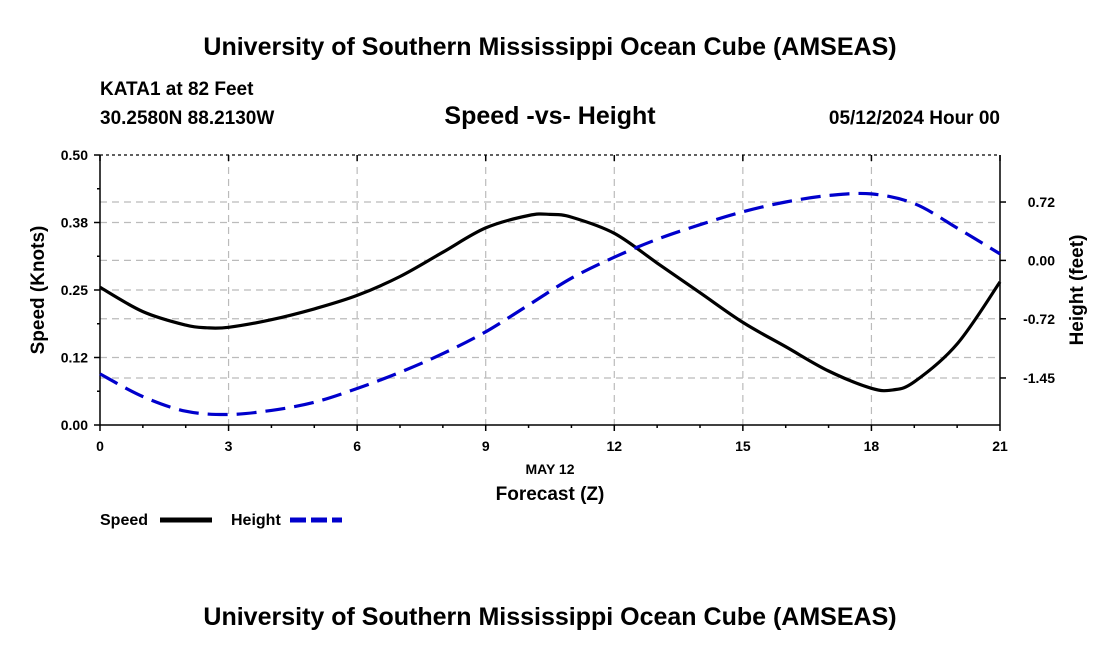 This screenshot has width=1100, height=650. Describe the element at coordinates (74, 223) in the screenshot. I see `y-tick-label: 0.38` at that location.